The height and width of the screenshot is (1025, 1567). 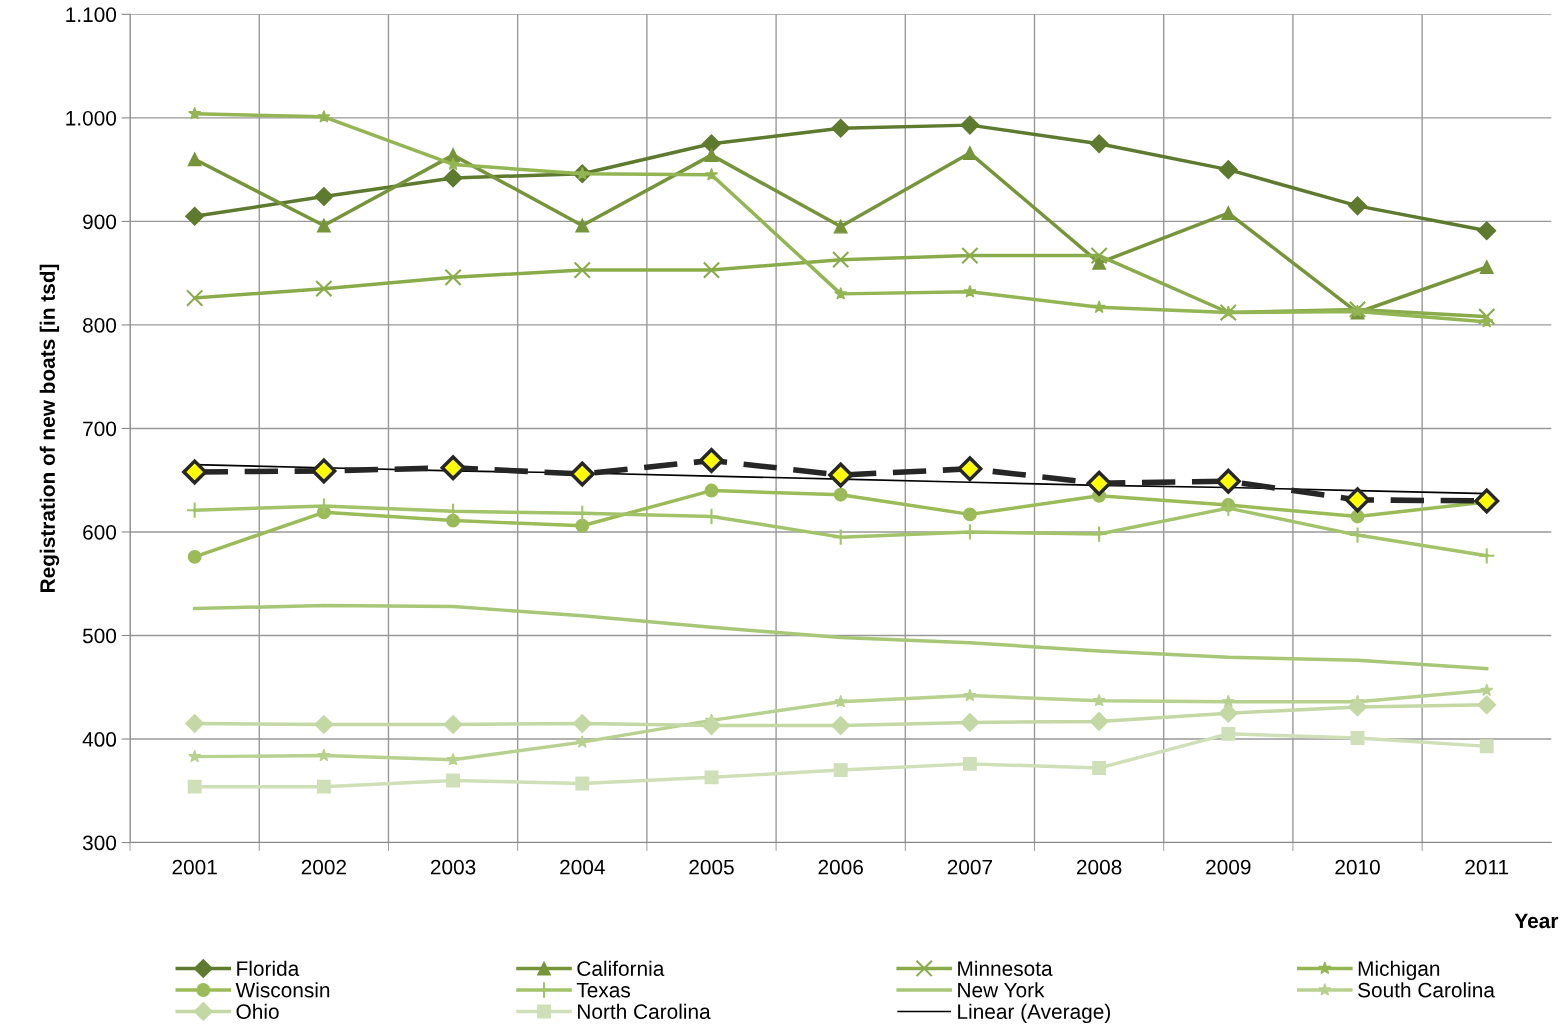 What do you see at coordinates (840, 867) in the screenshot?
I see `x-tick-label: 2006` at bounding box center [840, 867].